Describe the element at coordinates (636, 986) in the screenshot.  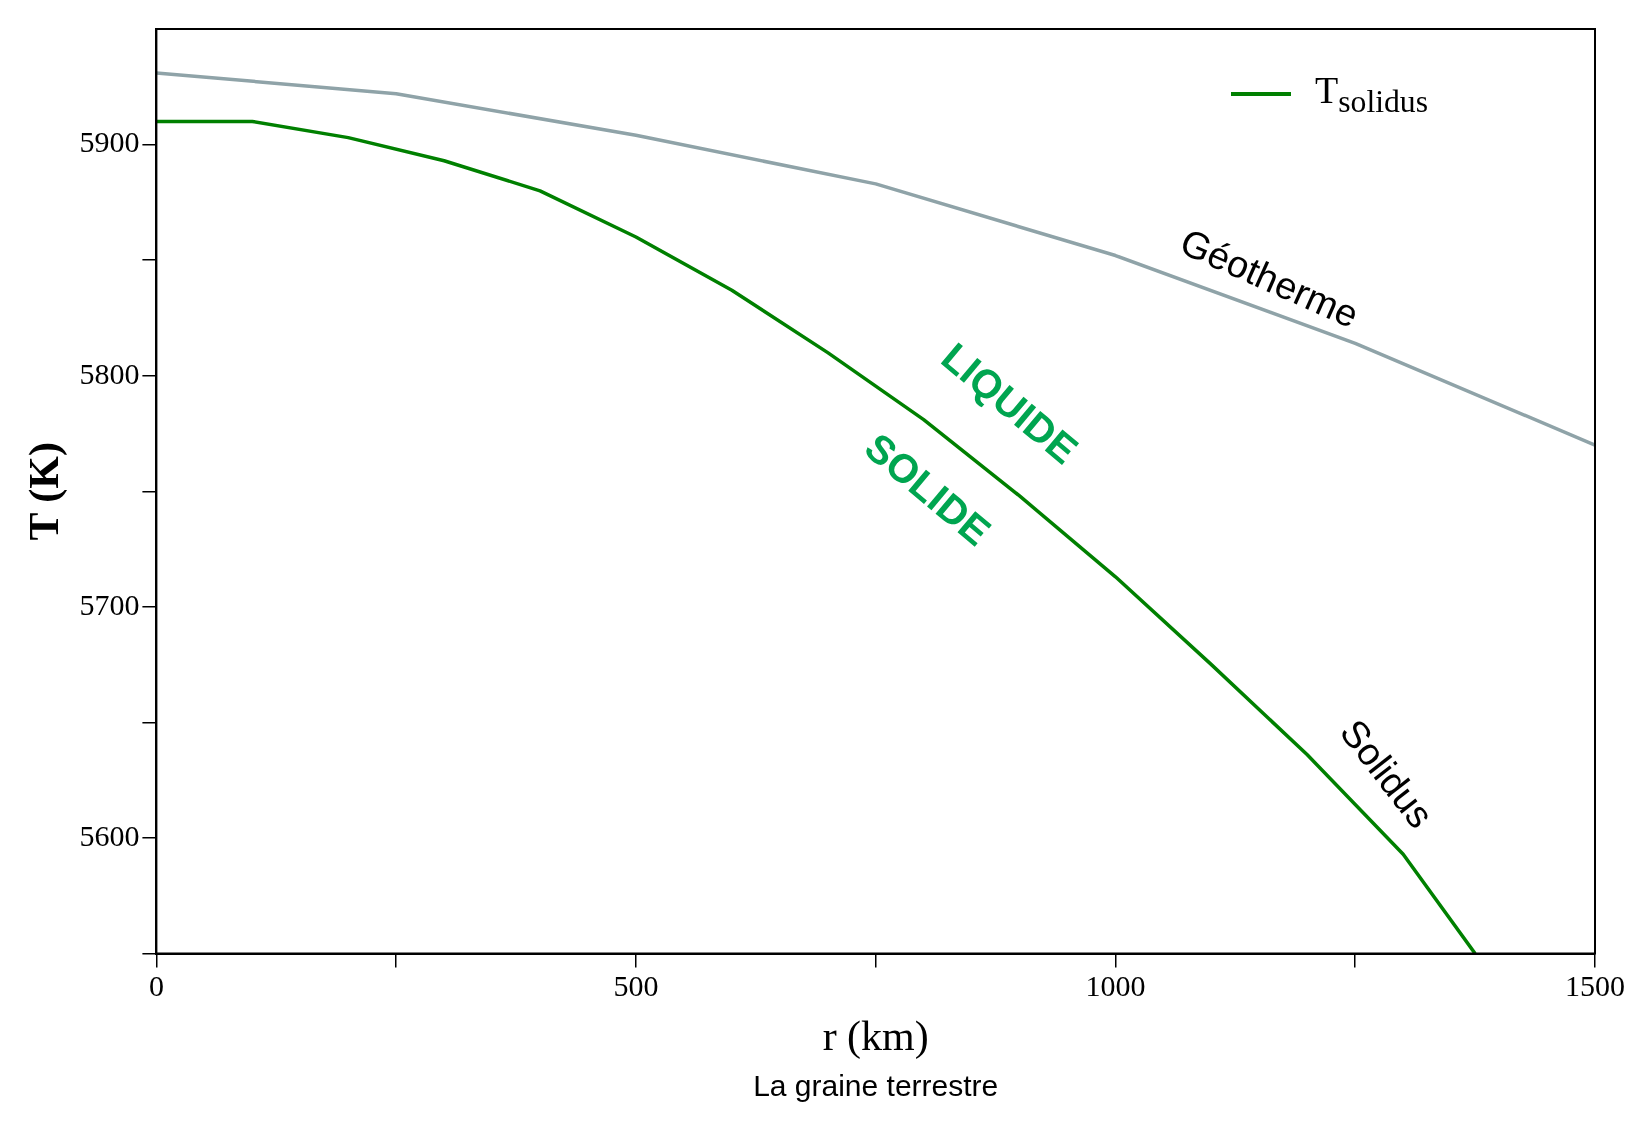
I see `x-tick-label: 500` at that location.